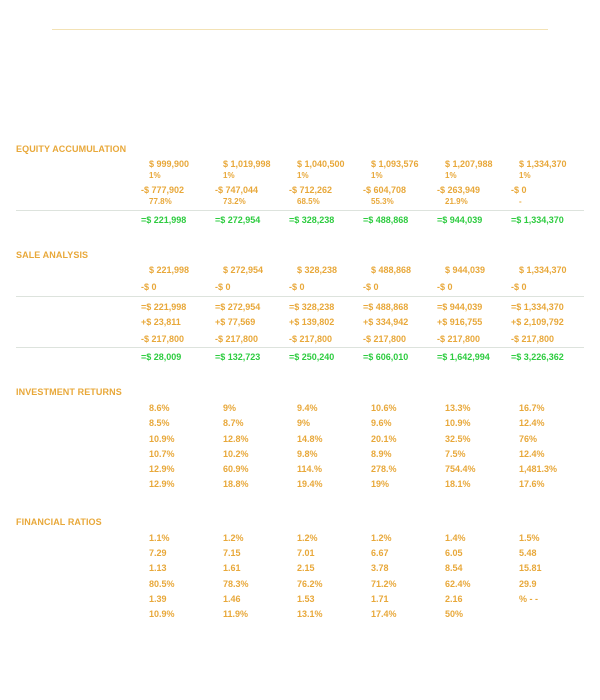 This screenshot has height=700, width=600. What do you see at coordinates (380, 484) in the screenshot?
I see `returns-cell: 19%` at bounding box center [380, 484].